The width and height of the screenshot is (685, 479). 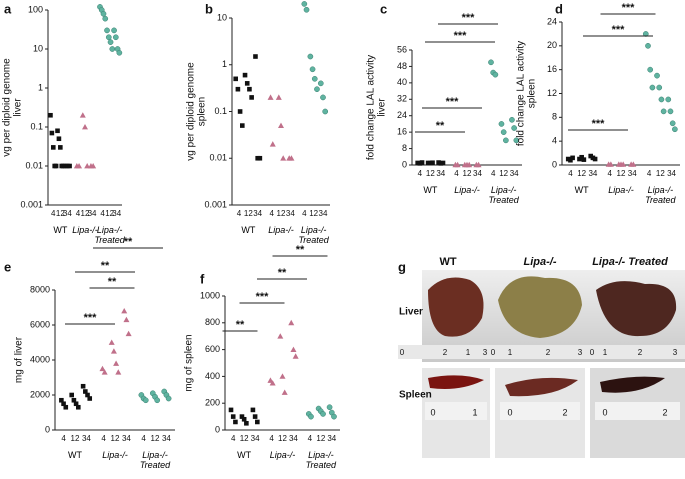 What do you see at coordinates (402, 82) in the screenshot?
I see `y-tick-label: 40` at bounding box center [402, 82].